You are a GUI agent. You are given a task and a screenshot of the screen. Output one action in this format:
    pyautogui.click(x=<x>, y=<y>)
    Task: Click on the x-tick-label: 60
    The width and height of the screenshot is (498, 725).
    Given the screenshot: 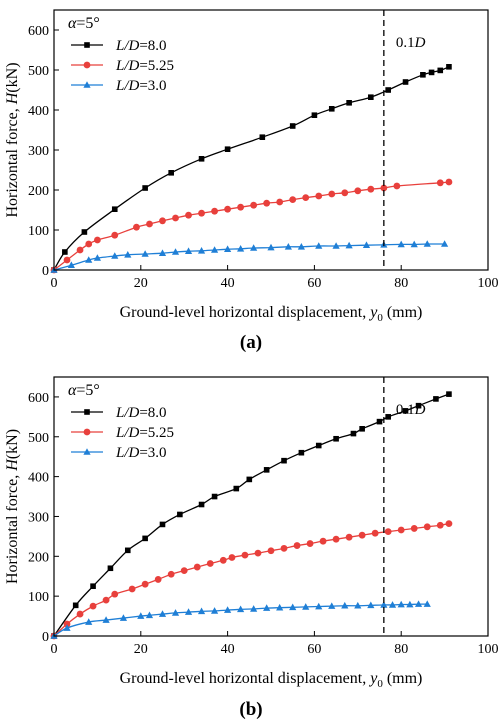 What is the action you would take?
    pyautogui.click(x=314, y=649)
    